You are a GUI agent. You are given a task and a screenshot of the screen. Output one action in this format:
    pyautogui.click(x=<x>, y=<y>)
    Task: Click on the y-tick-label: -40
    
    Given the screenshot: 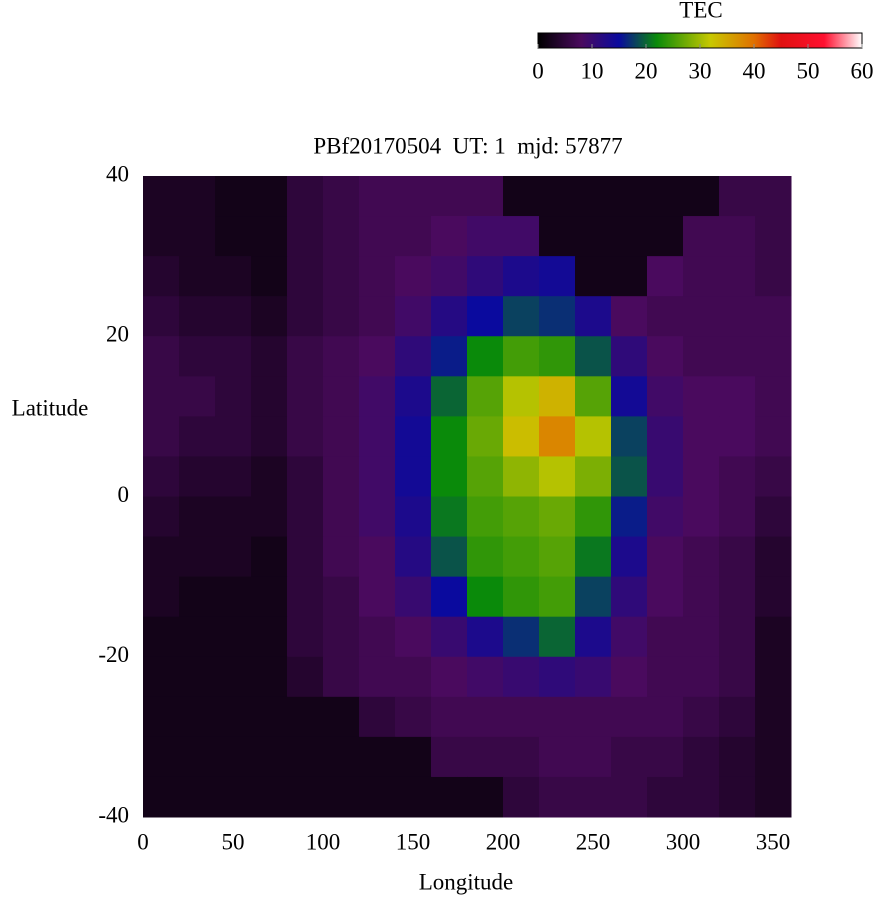 What is the action you would take?
    pyautogui.click(x=113, y=814)
    